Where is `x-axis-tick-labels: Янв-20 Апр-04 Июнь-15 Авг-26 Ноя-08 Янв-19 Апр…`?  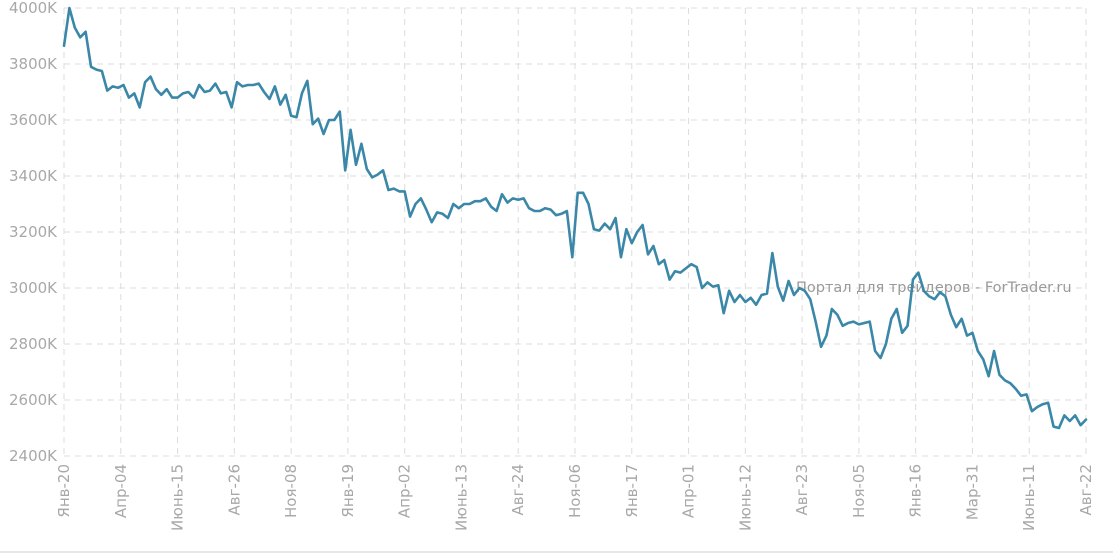 x-axis-tick-labels: Янв-20 Апр-04 Июнь-15 Авг-26 Ноя-08 Янв-19 Апр… is located at coordinates (575, 497).